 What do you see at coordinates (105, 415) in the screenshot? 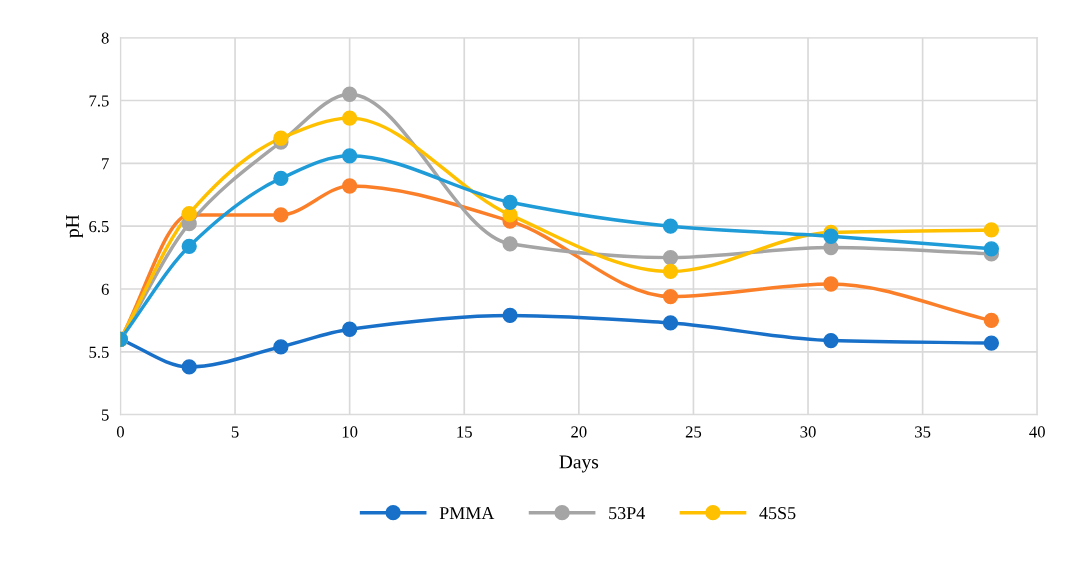
I see `y-tick-label: 5` at bounding box center [105, 415].